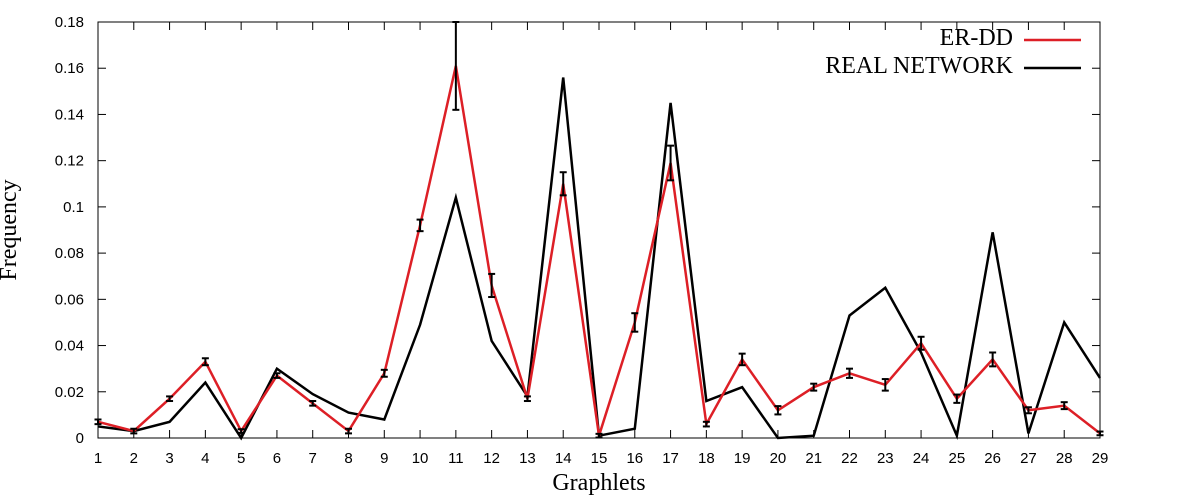 The width and height of the screenshot is (1200, 500). What do you see at coordinates (1064, 458) in the screenshot?
I see `x-tick-label: 28` at bounding box center [1064, 458].